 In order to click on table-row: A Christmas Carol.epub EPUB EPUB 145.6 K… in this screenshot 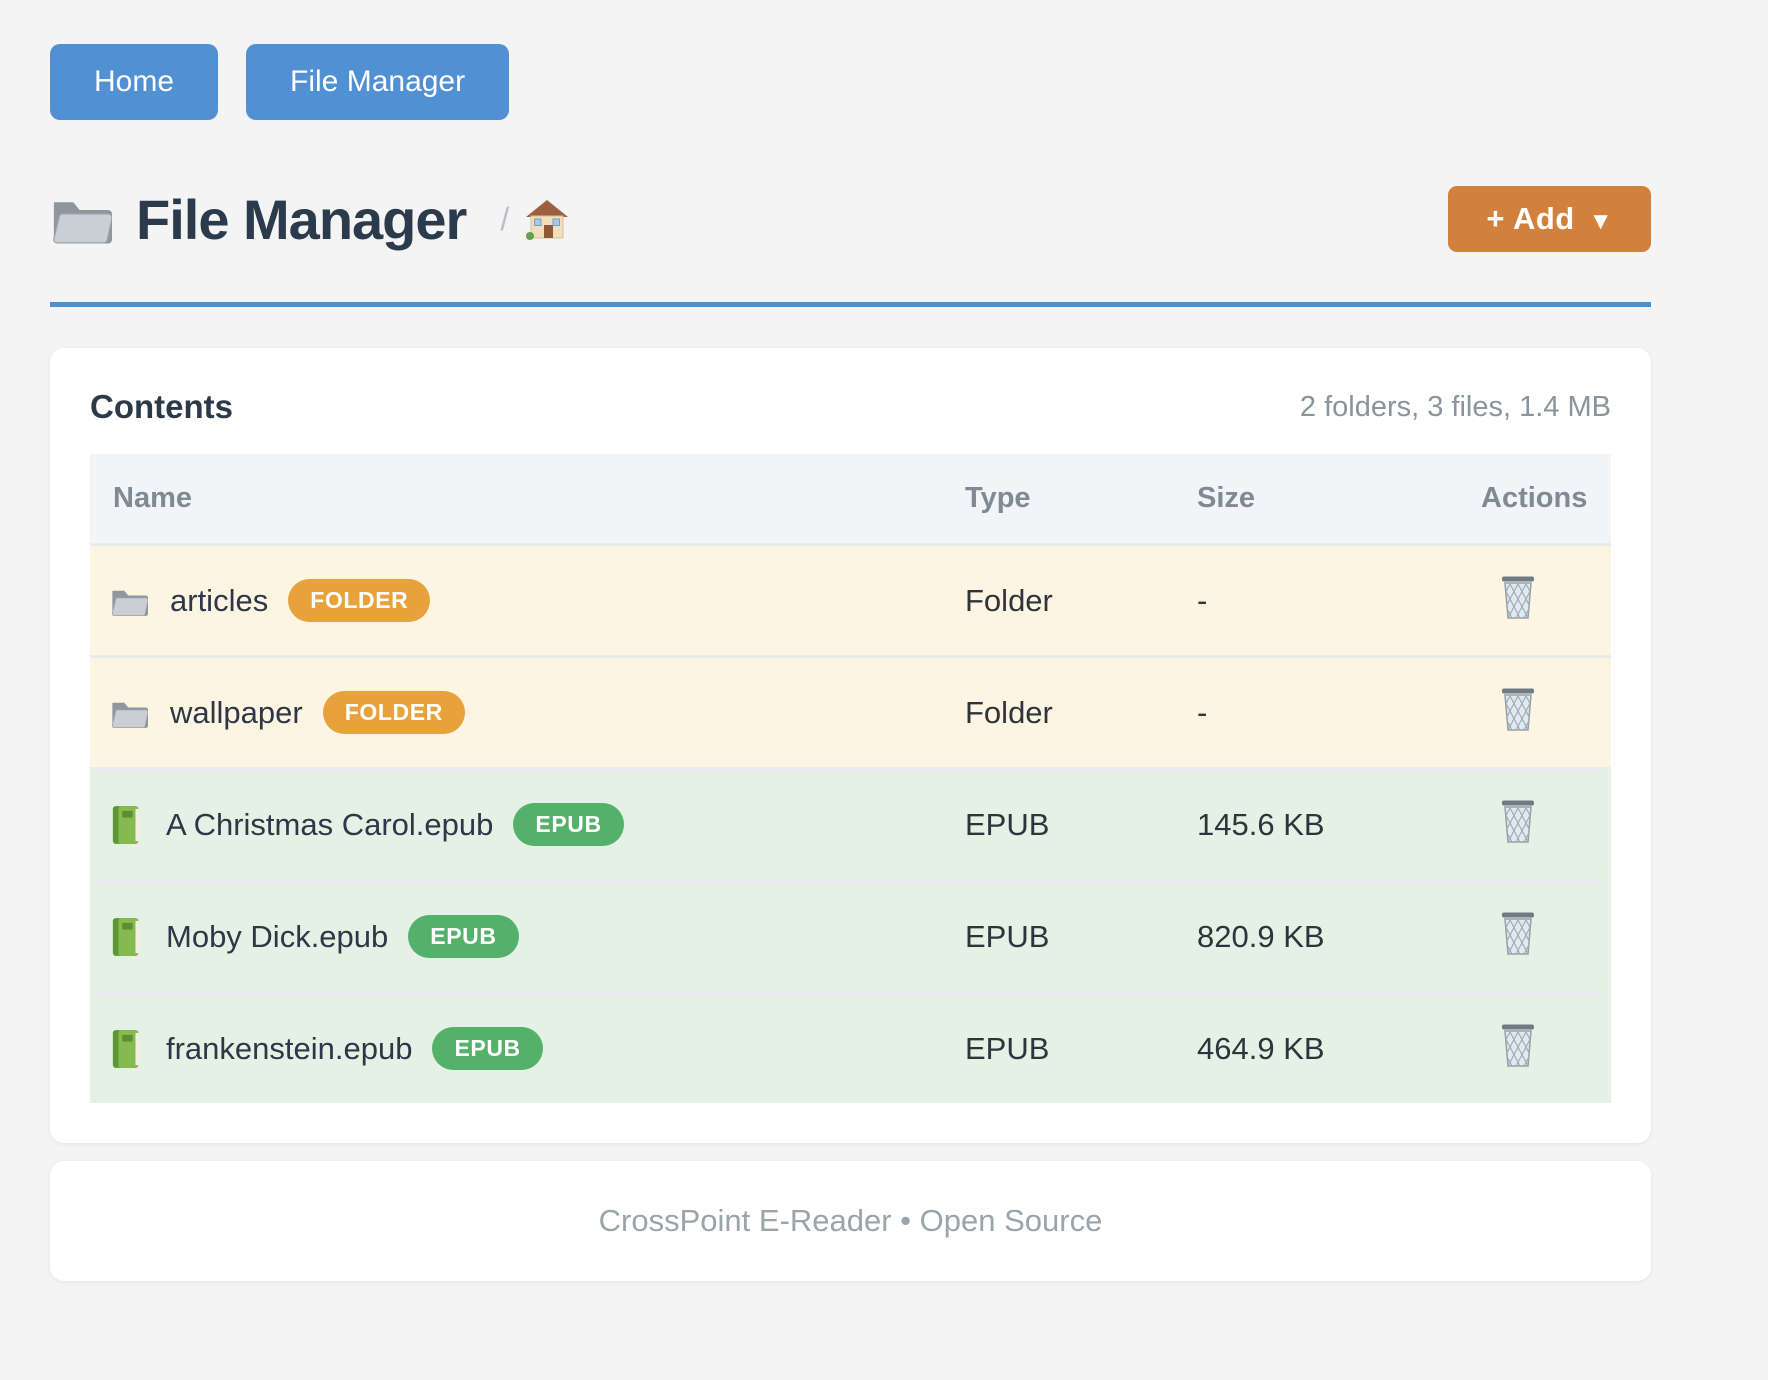, I will do `click(850, 824)`.